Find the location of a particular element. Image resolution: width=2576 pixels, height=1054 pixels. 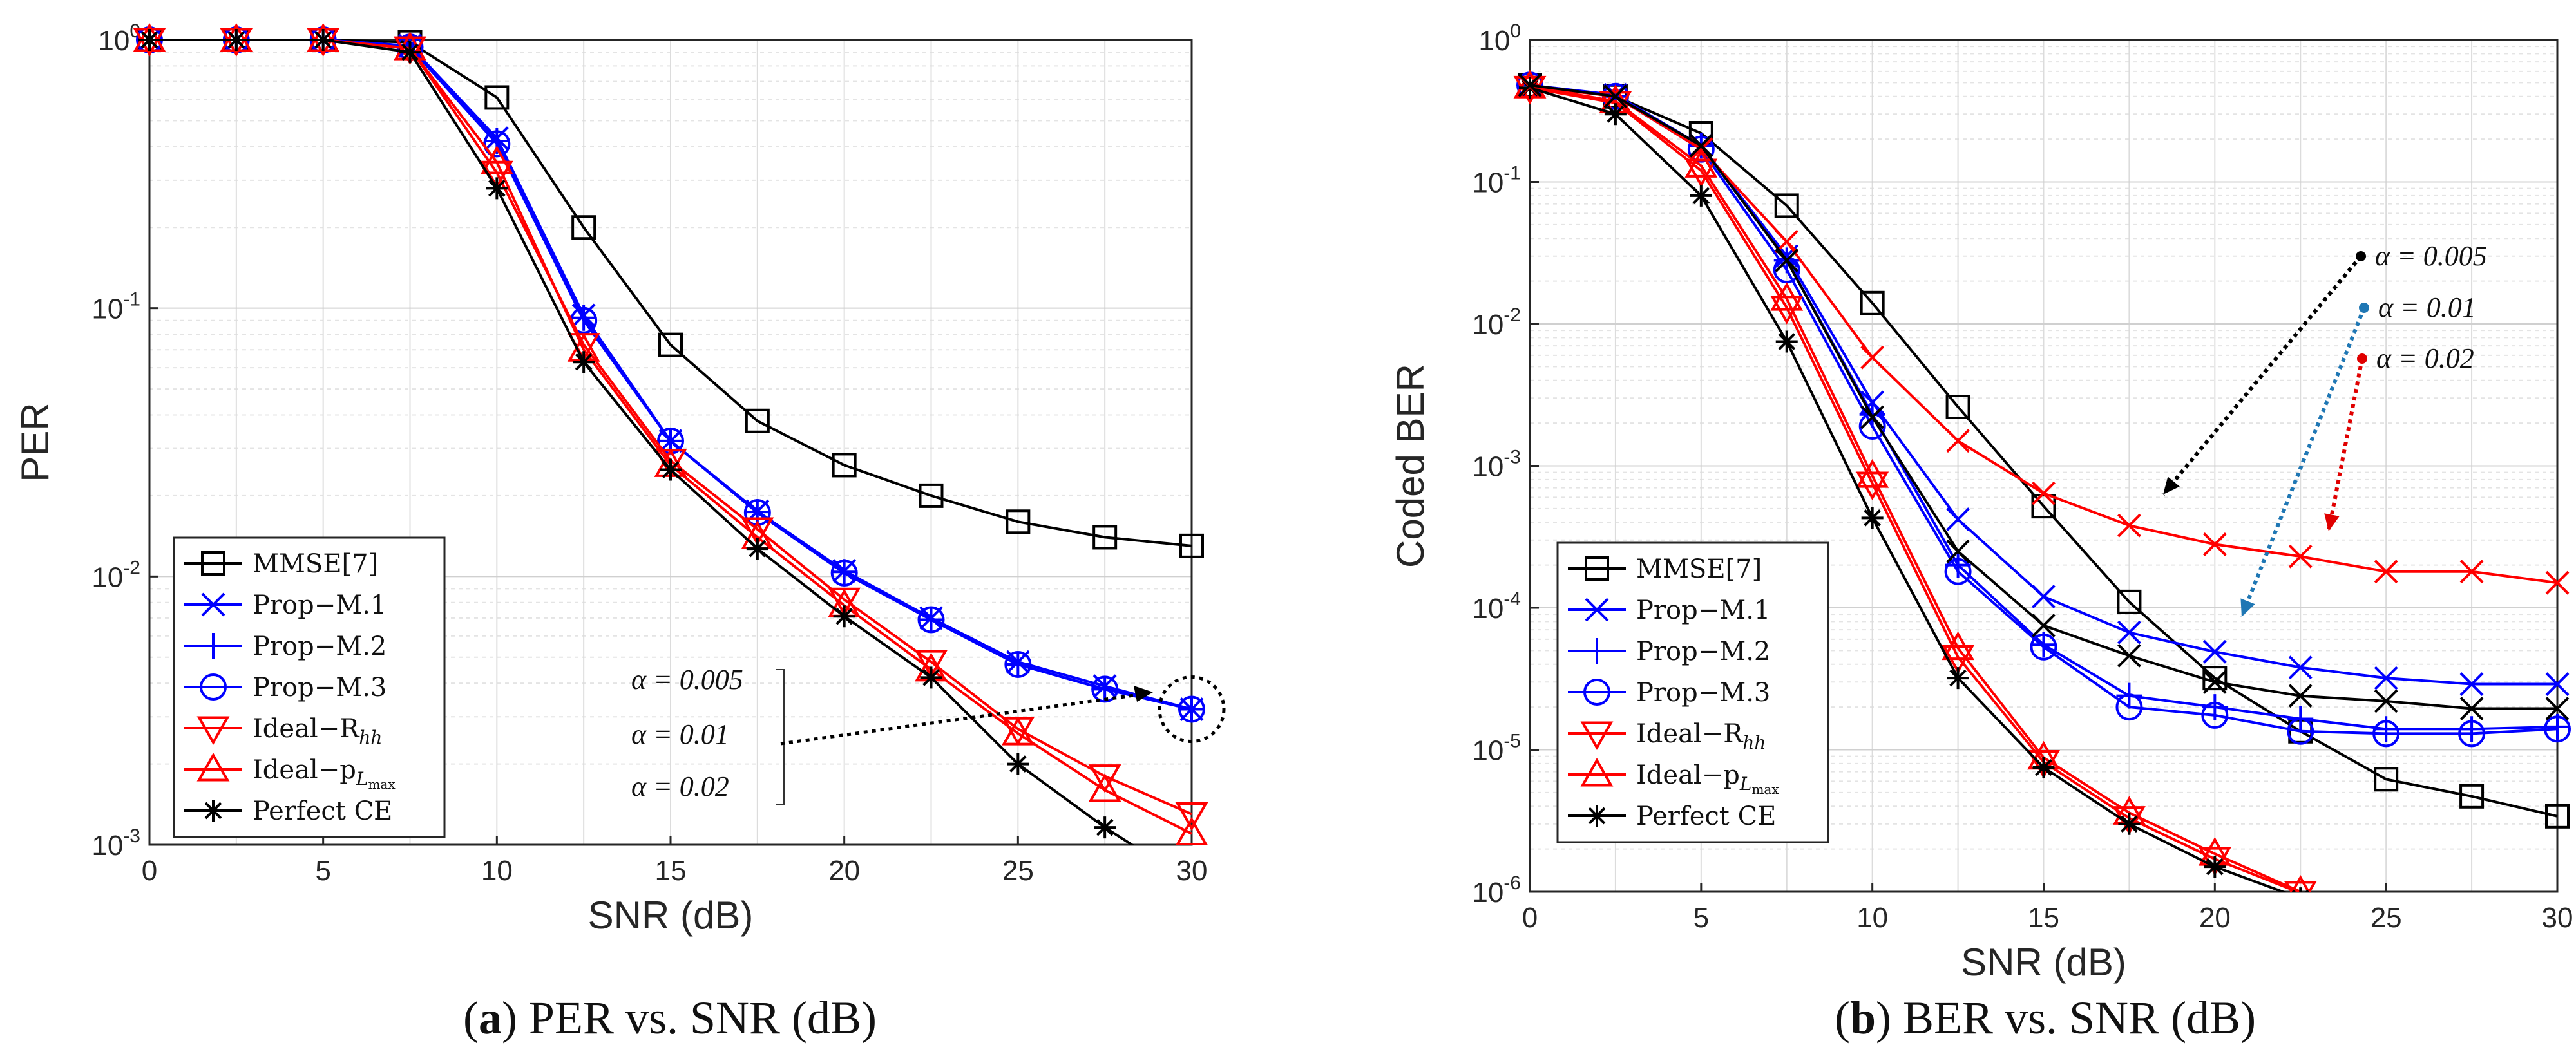

legend-item: Prop−M.2 is located at coordinates (285, 646).